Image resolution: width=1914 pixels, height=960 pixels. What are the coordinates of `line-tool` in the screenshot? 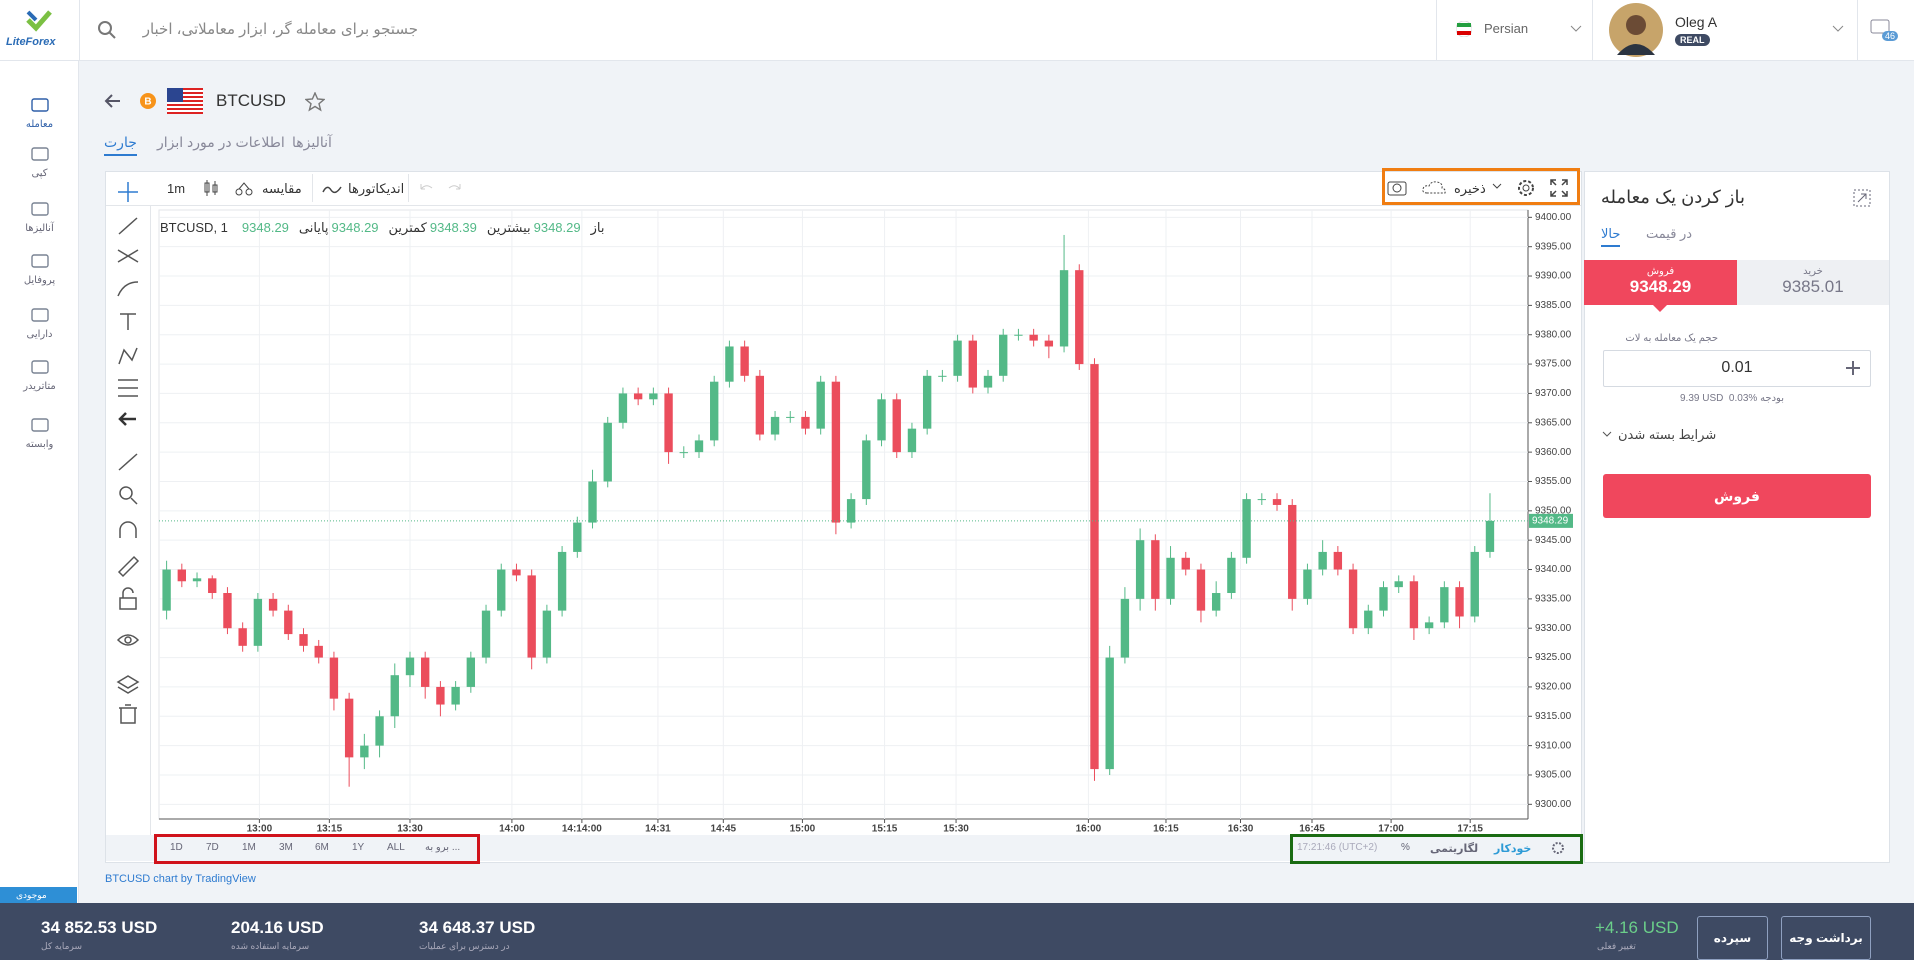 It's located at (128, 226).